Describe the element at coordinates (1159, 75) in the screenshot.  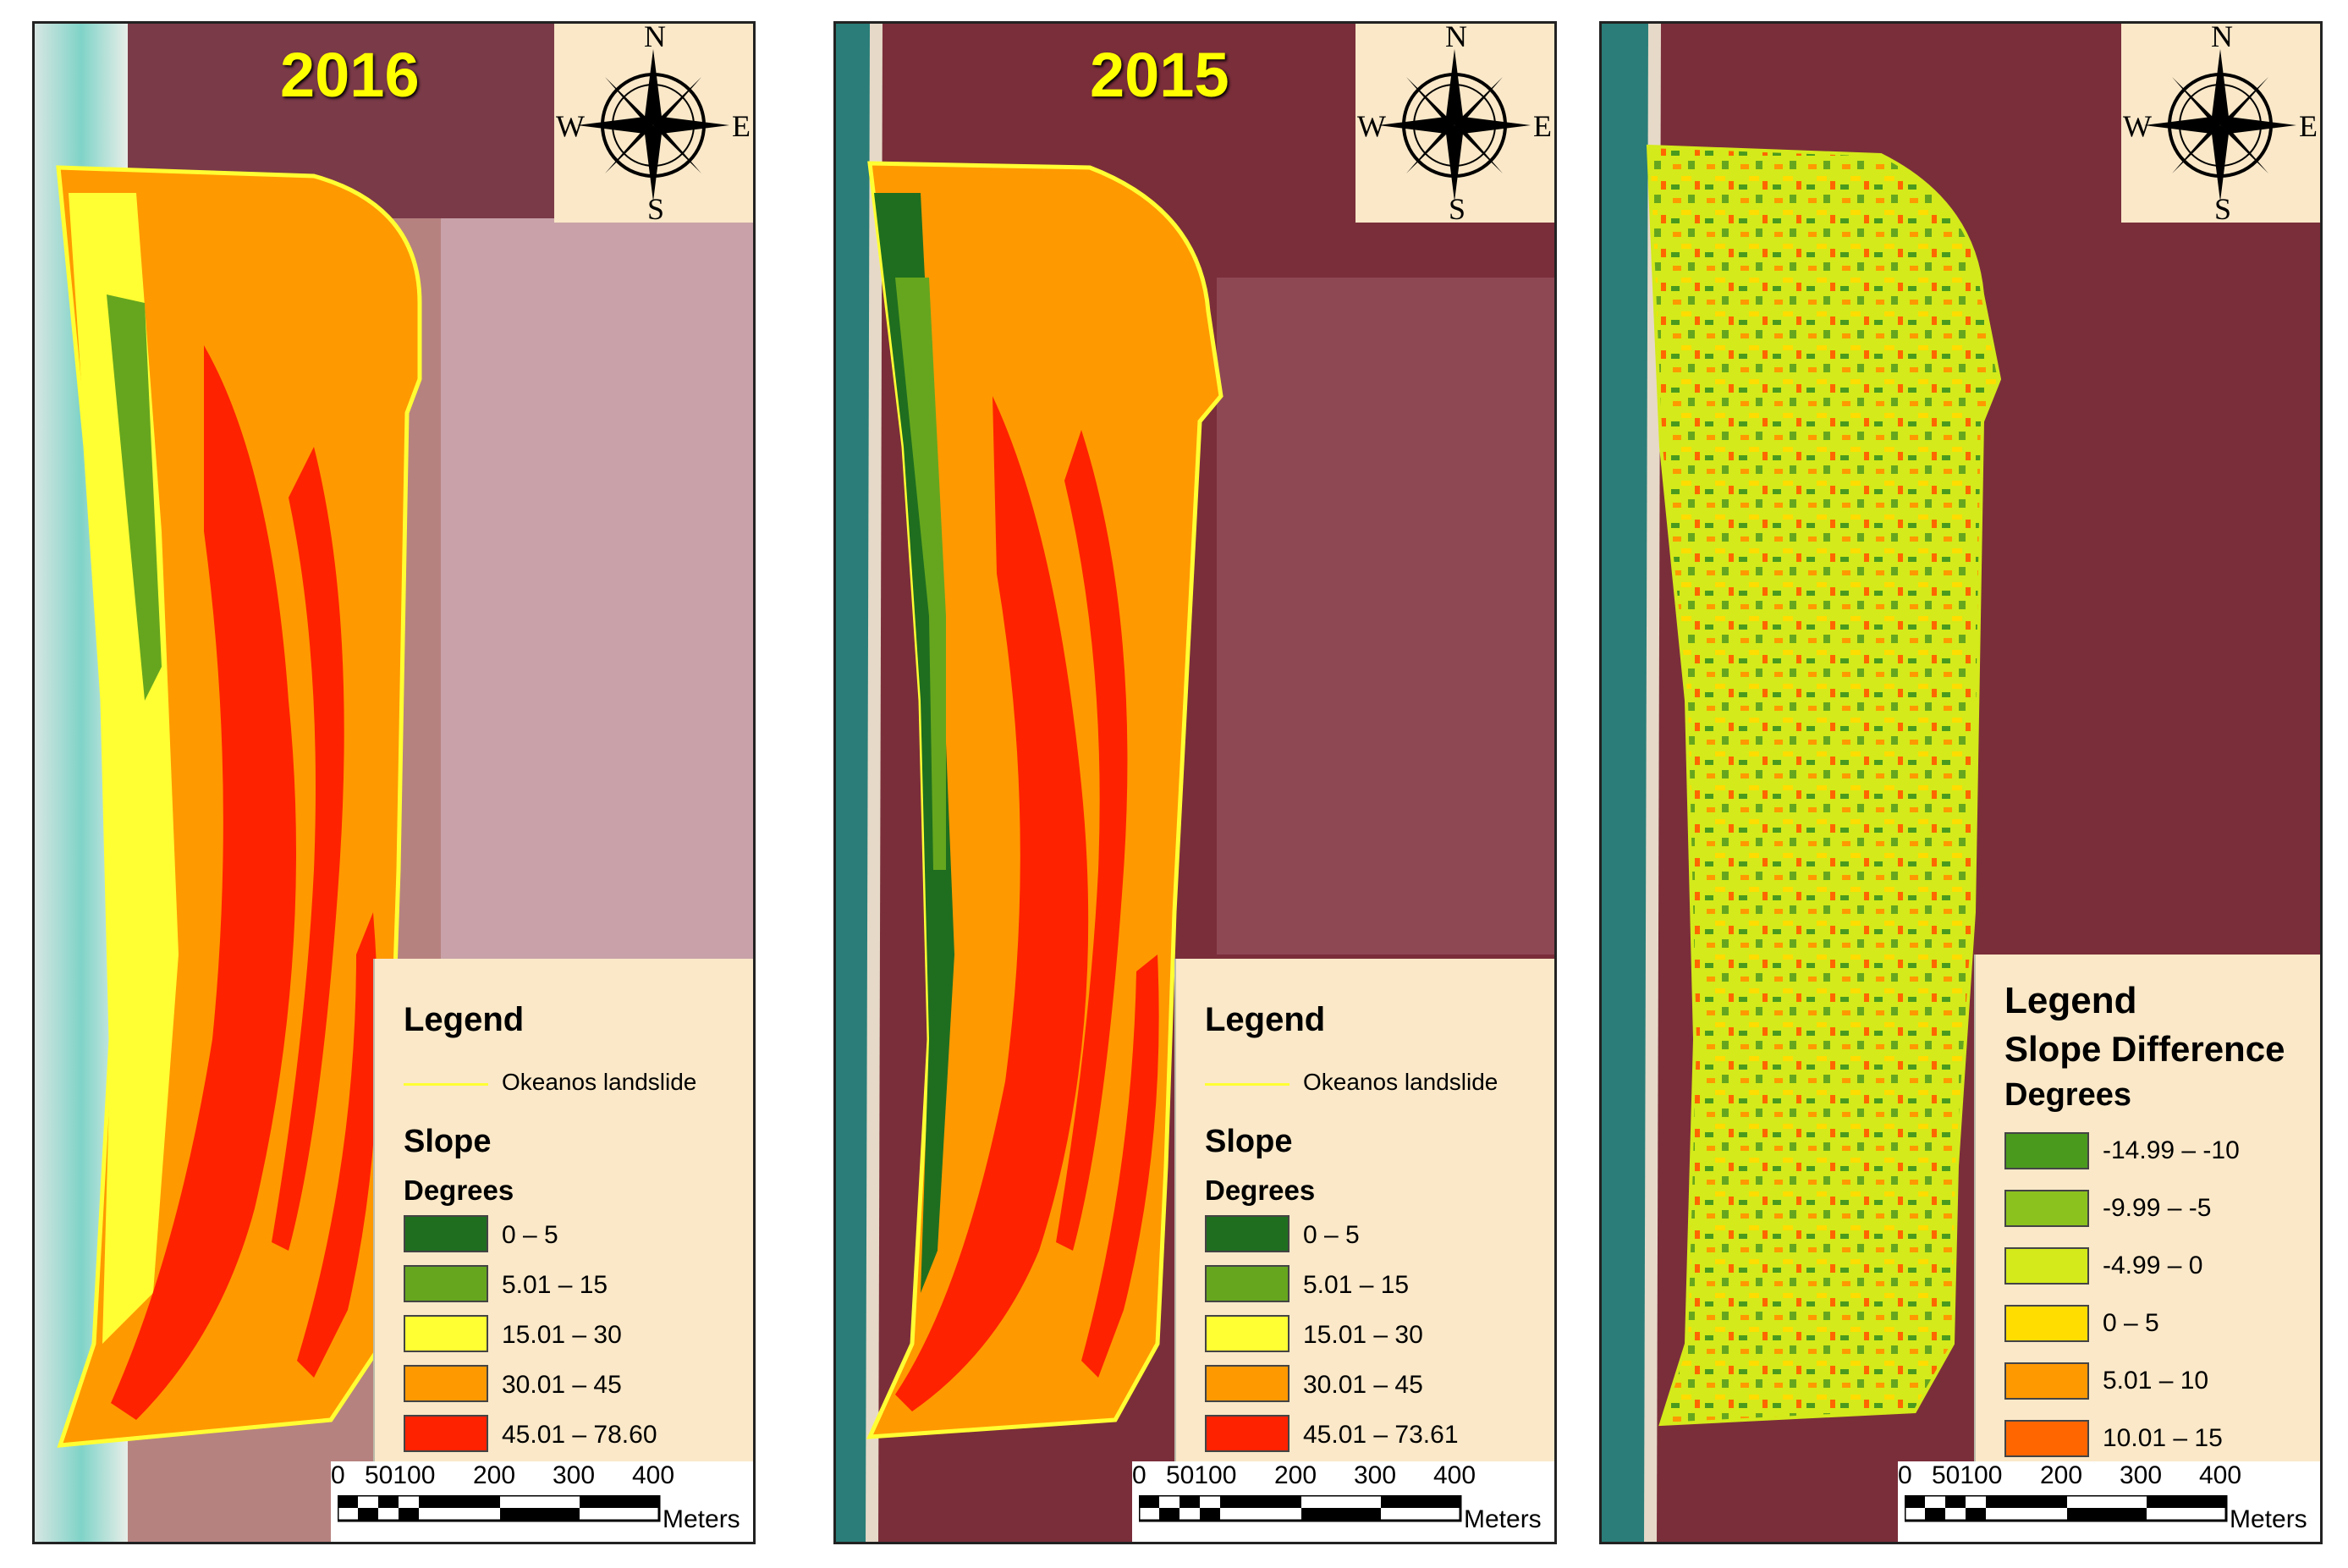
I see `year-label: 2015` at that location.